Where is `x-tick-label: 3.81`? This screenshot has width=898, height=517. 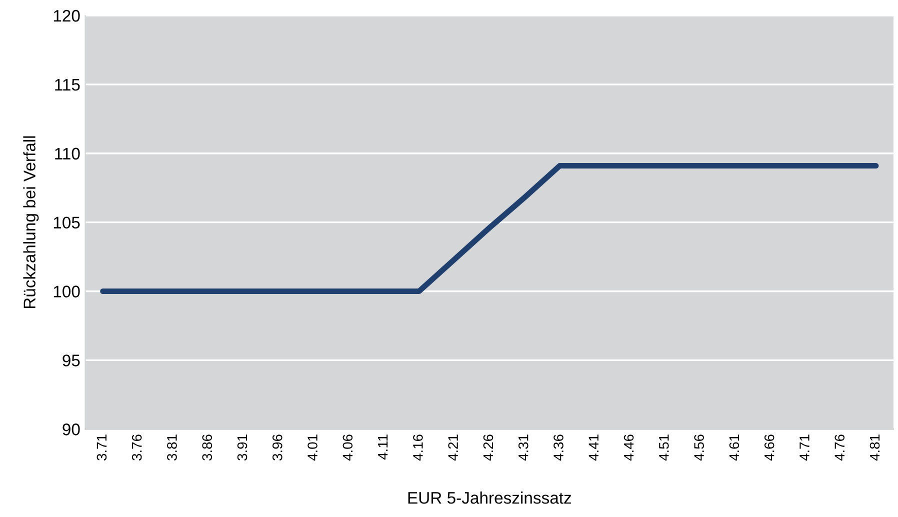
x-tick-label: 3.81 is located at coordinates (172, 447).